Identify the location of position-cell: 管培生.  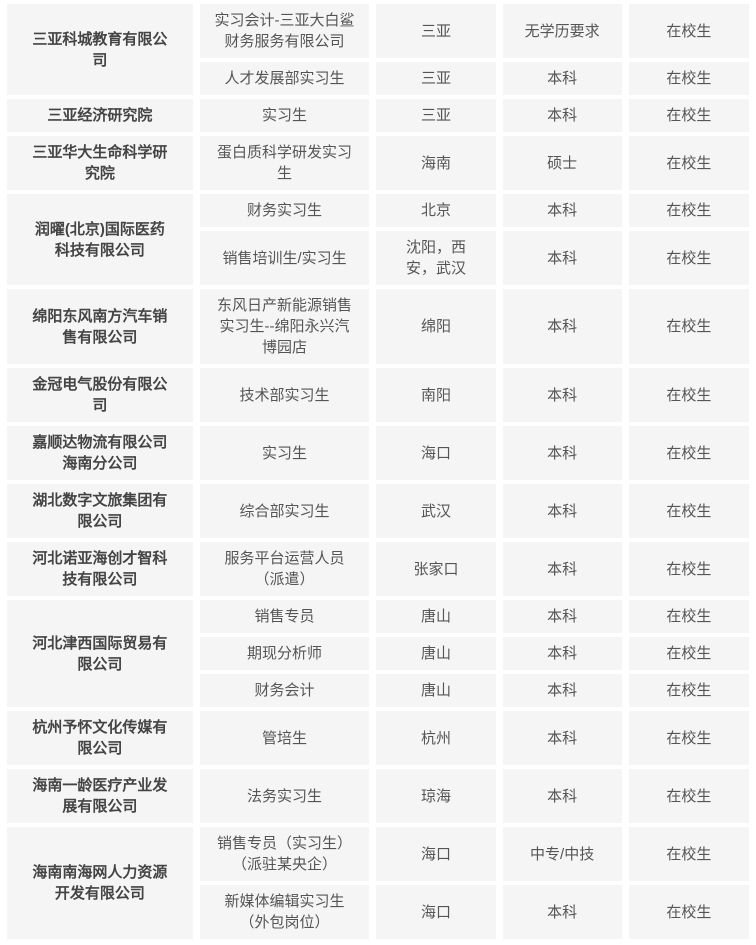
(284, 738).